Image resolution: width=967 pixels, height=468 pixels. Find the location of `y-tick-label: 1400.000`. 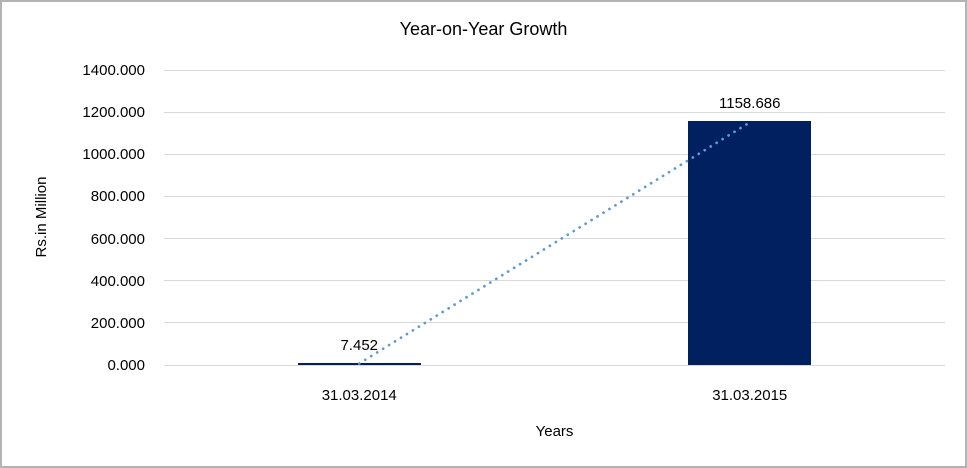

y-tick-label: 1400.000 is located at coordinates (113, 70).